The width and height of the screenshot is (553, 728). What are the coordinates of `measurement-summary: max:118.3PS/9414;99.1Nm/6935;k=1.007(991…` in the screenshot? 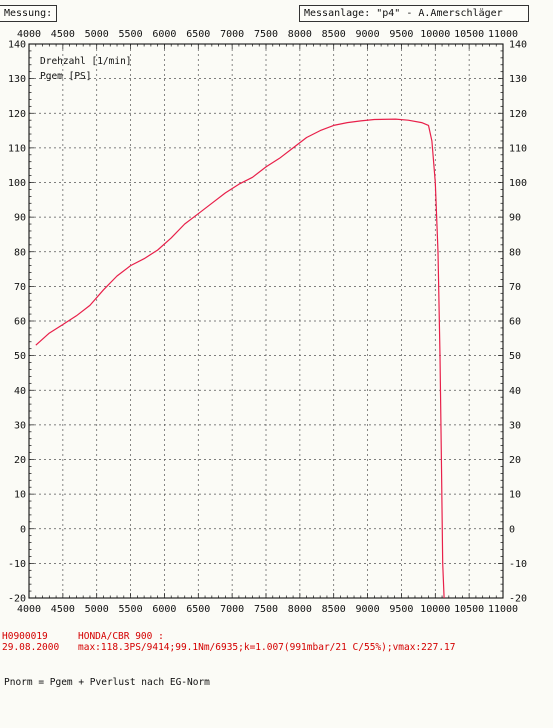 It's located at (267, 647).